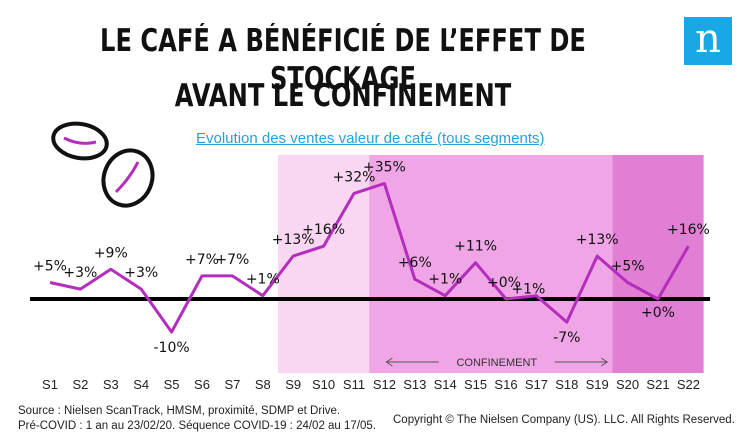 The image size is (747, 434). Describe the element at coordinates (445, 384) in the screenshot. I see `x-tick-label: S14` at that location.